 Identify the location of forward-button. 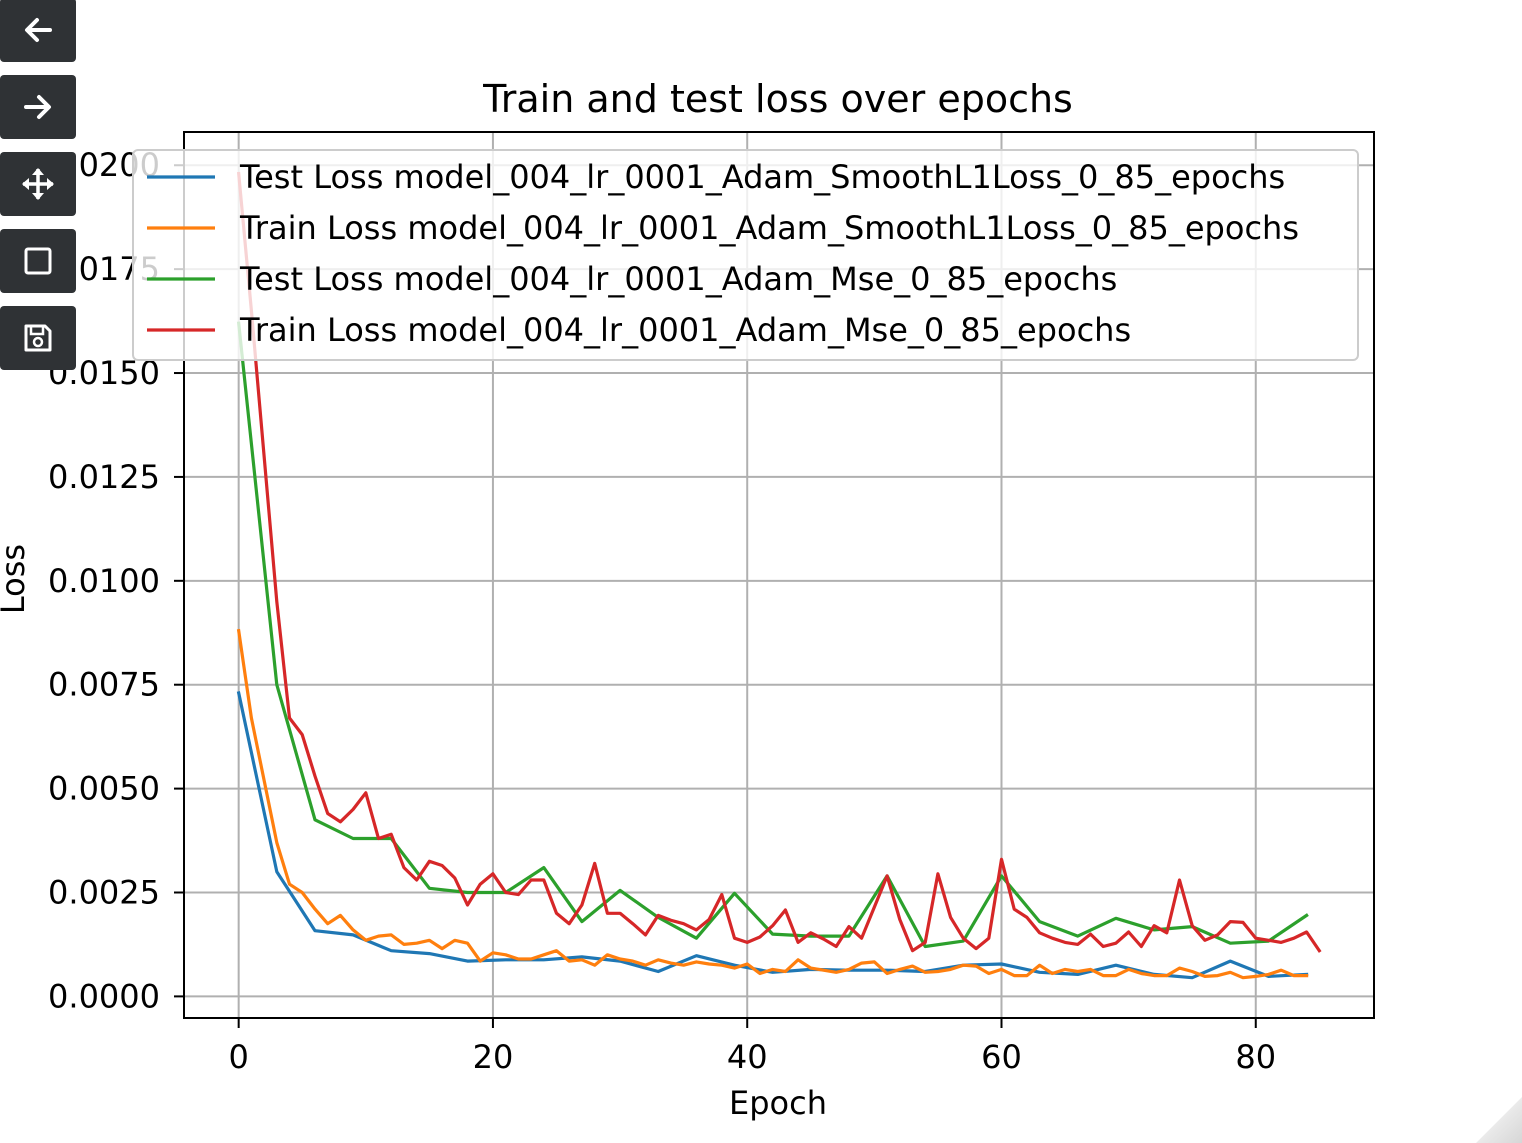
(38, 107).